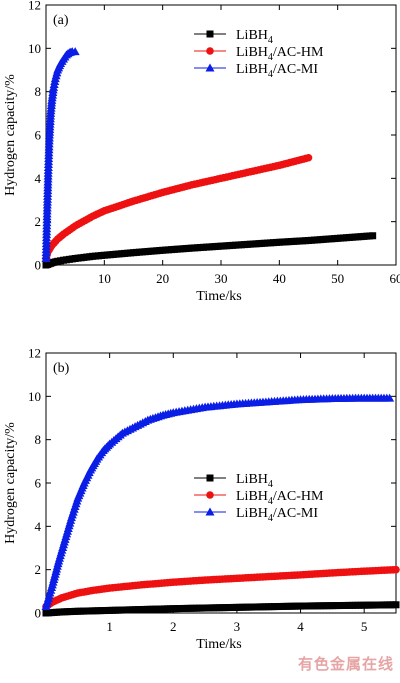 The width and height of the screenshot is (400, 683). What do you see at coordinates (61, 20) in the screenshot?
I see `panel-label: (a)` at bounding box center [61, 20].